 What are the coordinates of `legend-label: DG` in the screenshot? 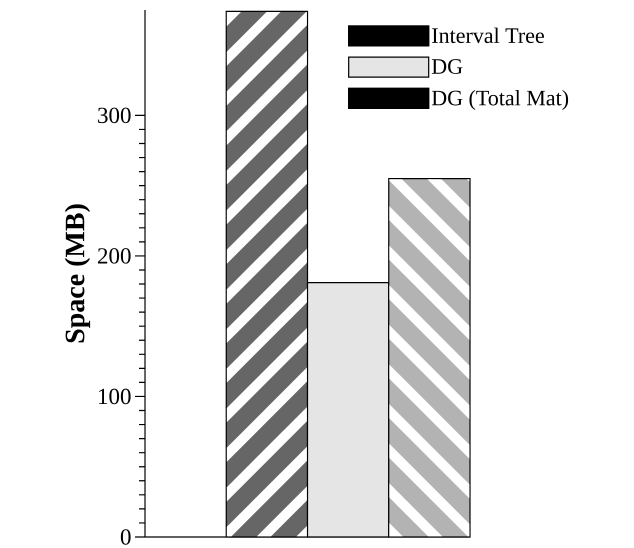 It's located at (447, 66).